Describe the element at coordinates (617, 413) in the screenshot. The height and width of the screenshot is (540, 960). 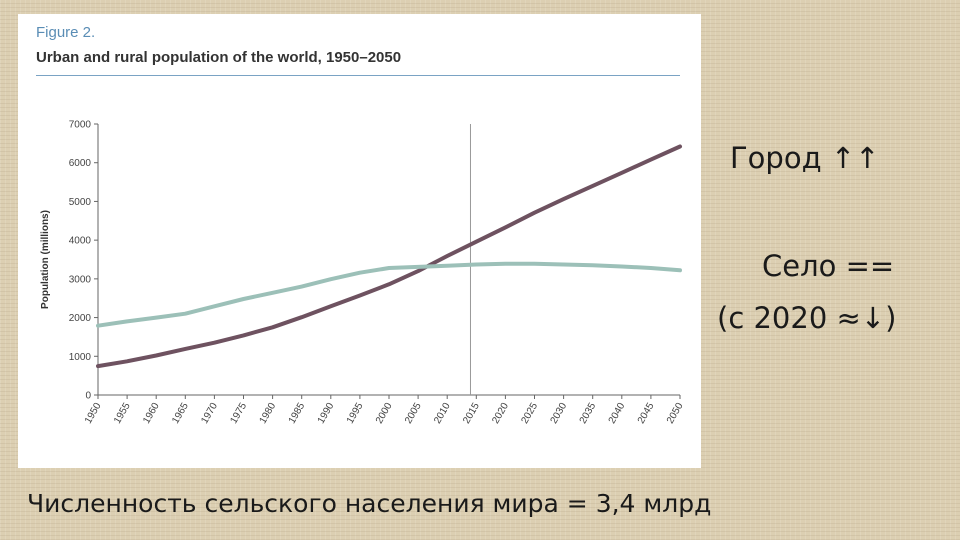
I see `x-tick-label: 2040` at that location.